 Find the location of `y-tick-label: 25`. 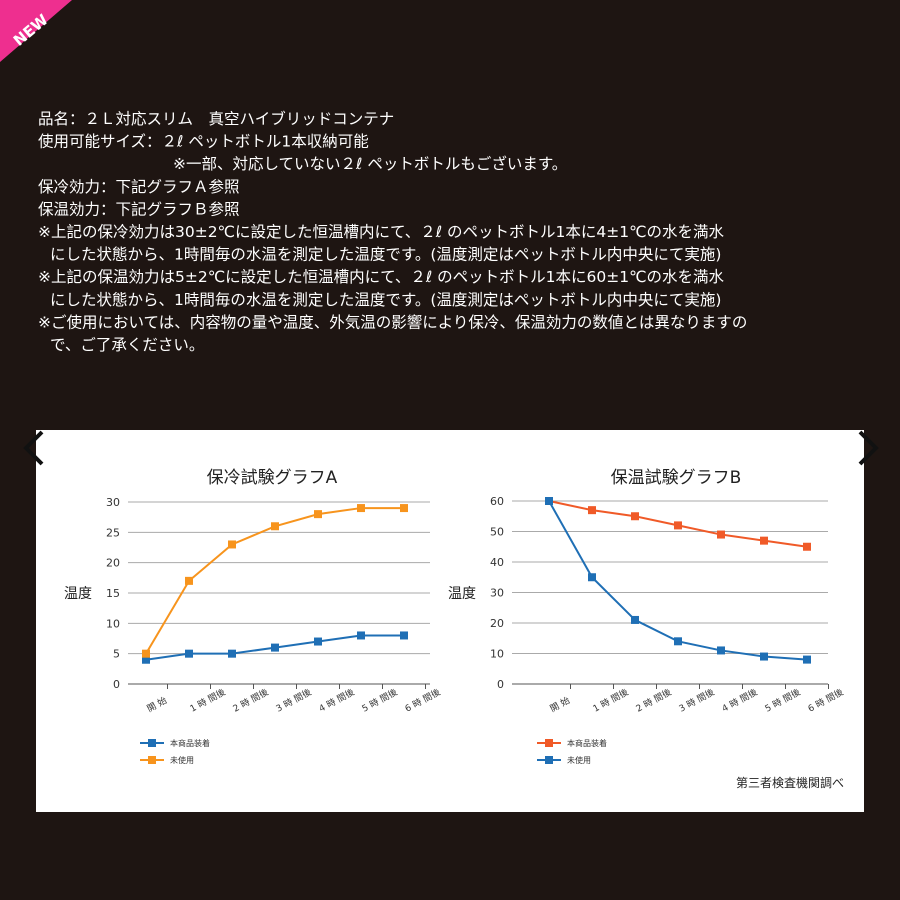

y-tick-label: 25 is located at coordinates (113, 532).